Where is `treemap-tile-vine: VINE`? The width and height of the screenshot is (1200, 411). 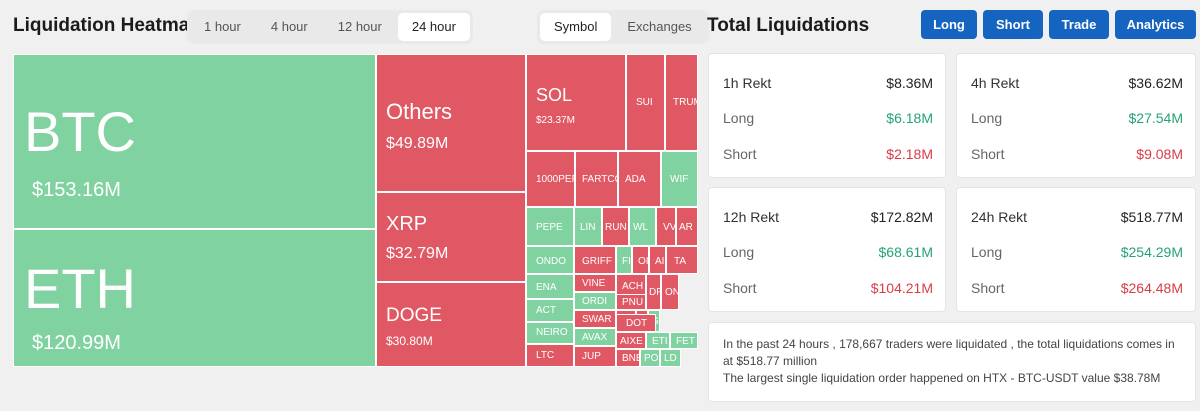
treemap-tile-vine: VINE is located at coordinates (595, 283).